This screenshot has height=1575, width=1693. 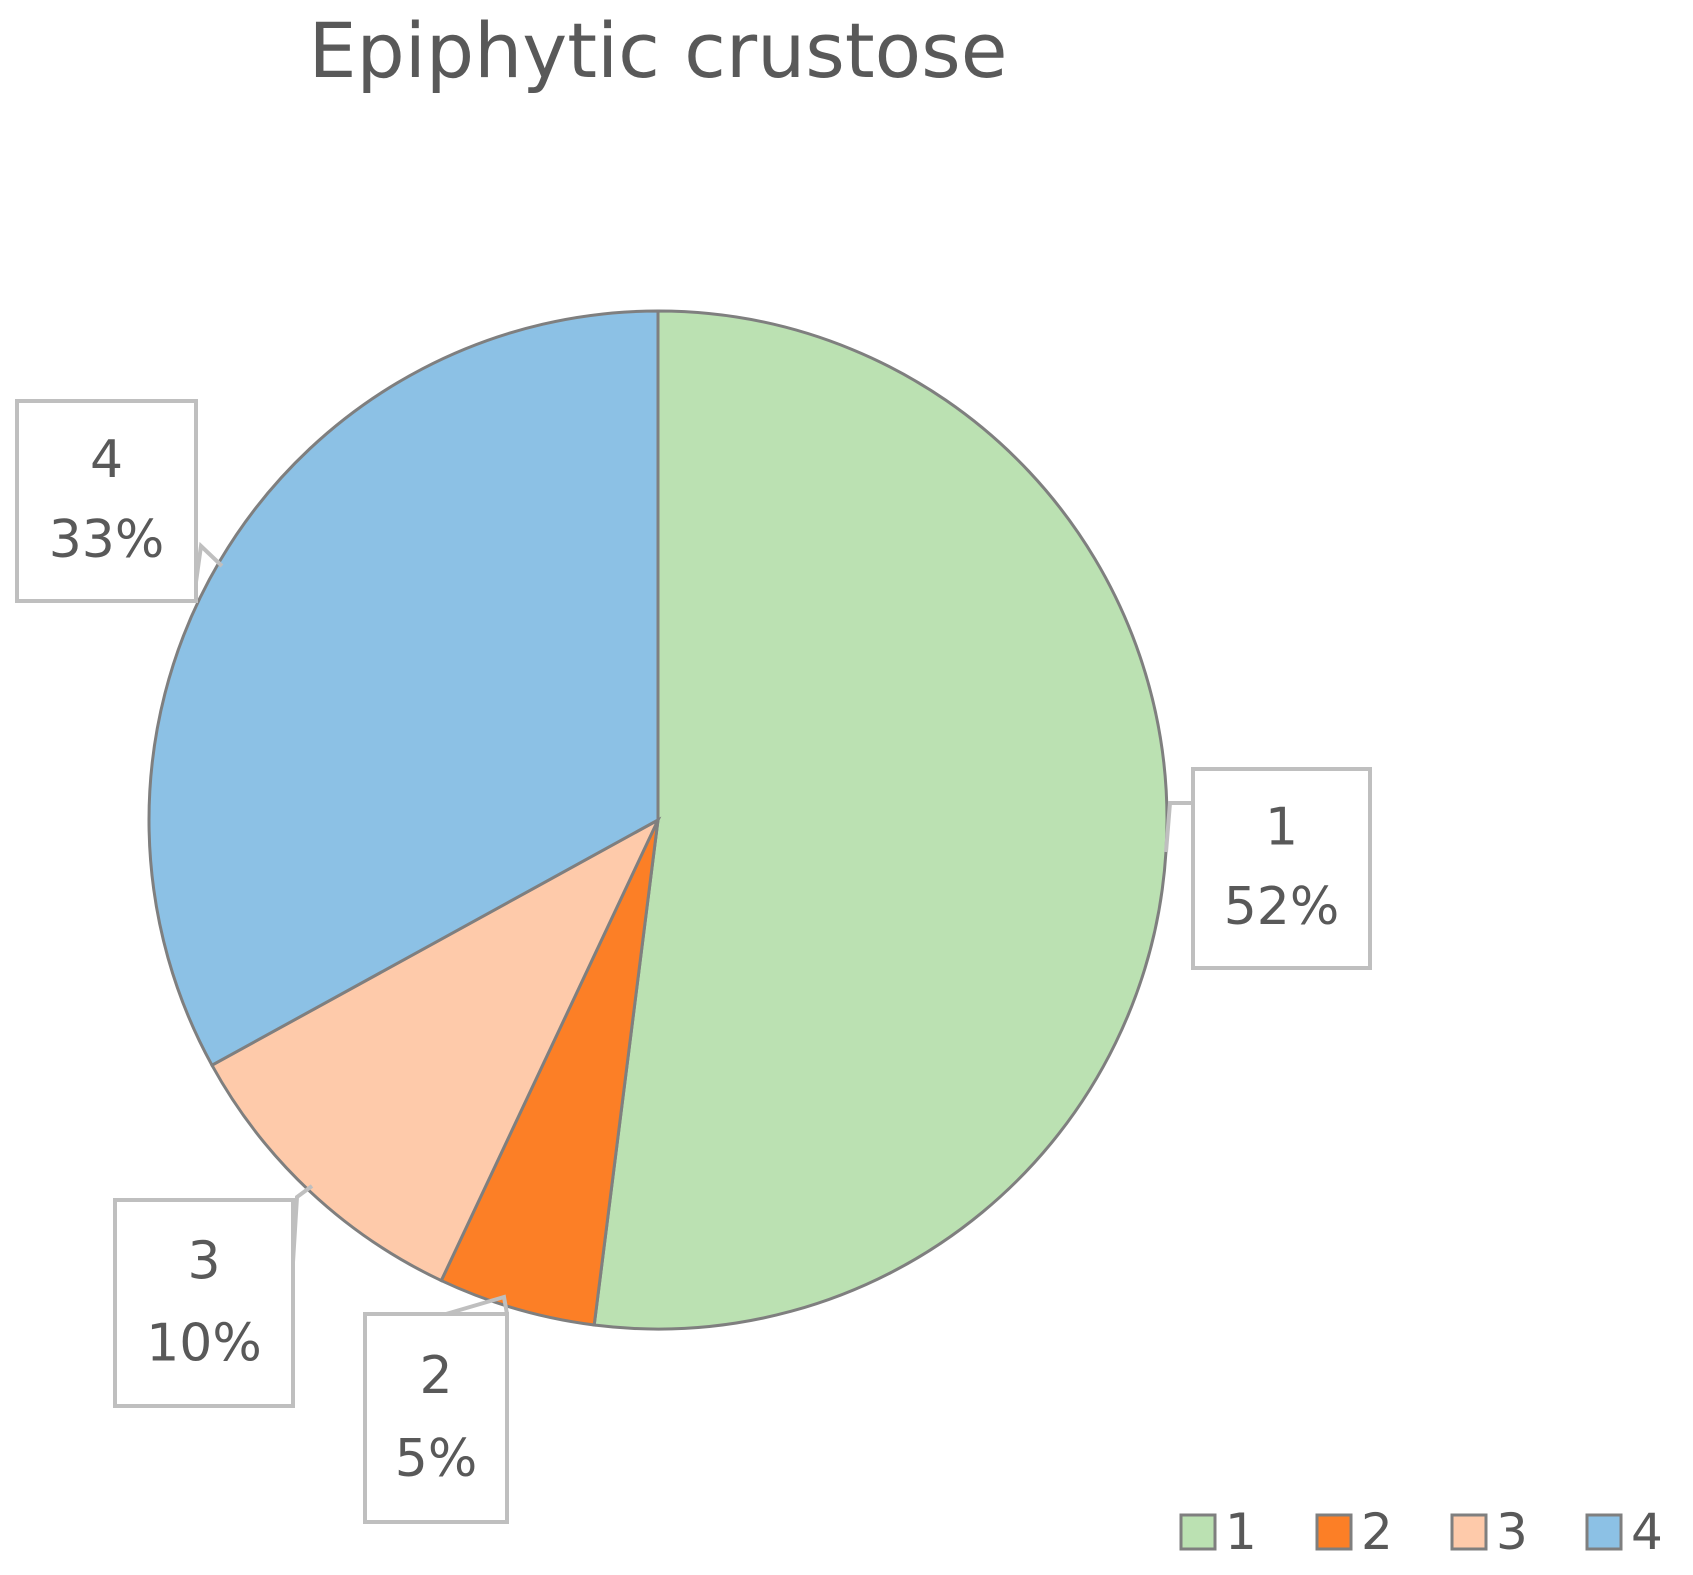 What do you see at coordinates (657, 50) in the screenshot?
I see `chart-title: Epiphytic crustose` at bounding box center [657, 50].